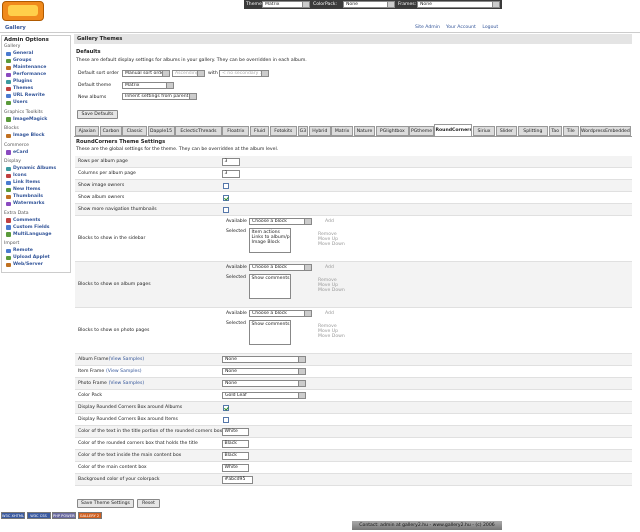  I want to click on sidebar-item: Custom Fields, so click(31, 227).